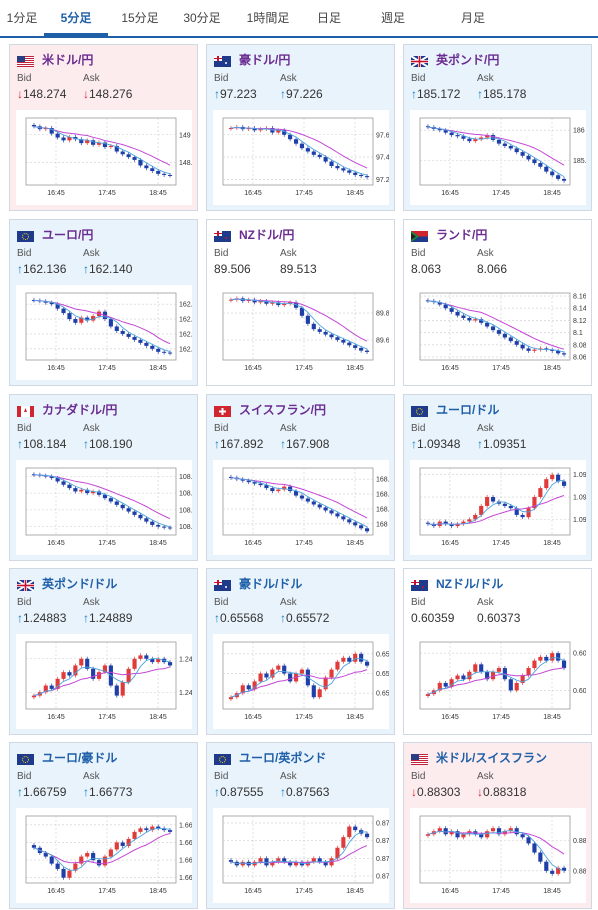  Describe the element at coordinates (462, 234) in the screenshot. I see `pair-name-link: ランド/円` at that location.